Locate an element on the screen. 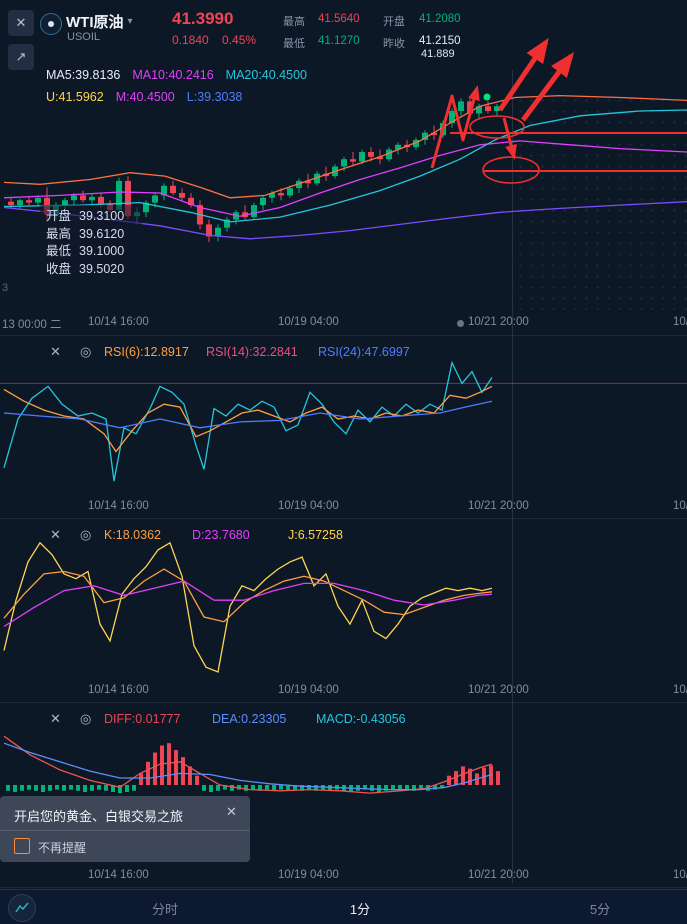 This screenshot has width=687, height=924. prev-close-label: 昨收 is located at coordinates (394, 44).